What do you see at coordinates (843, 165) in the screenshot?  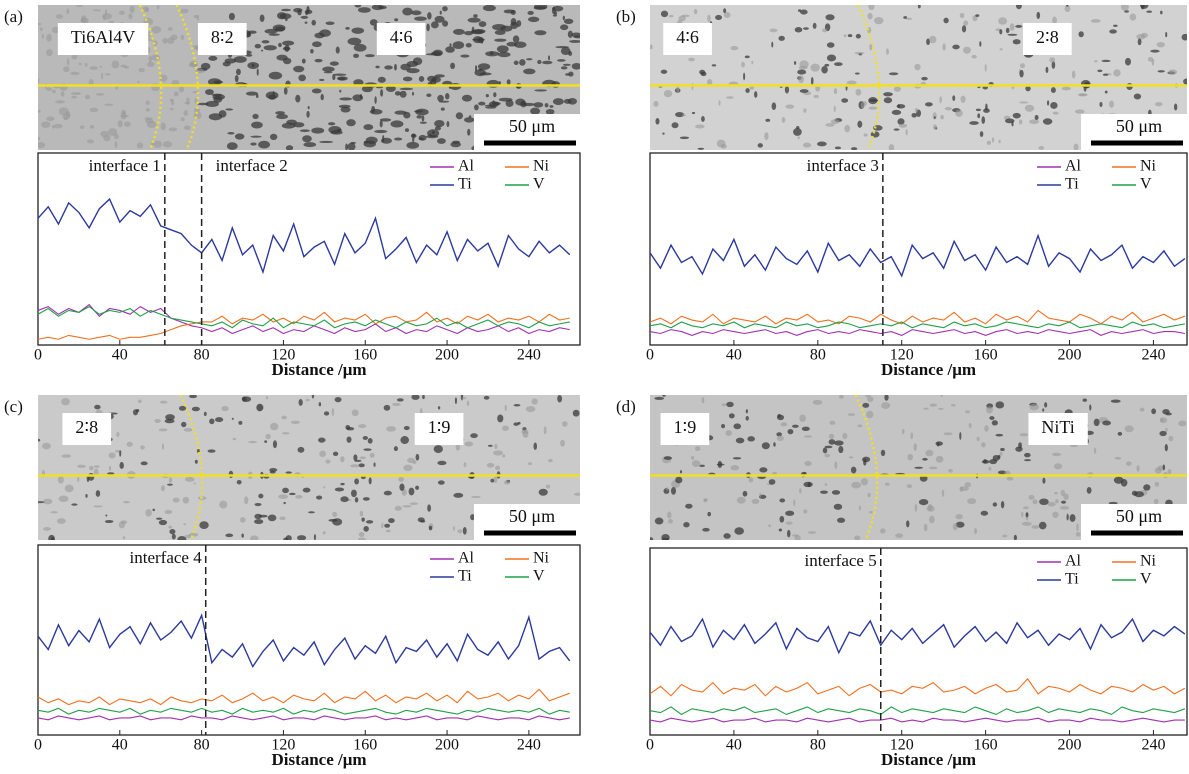 I see `interface-label: interface 3` at bounding box center [843, 165].